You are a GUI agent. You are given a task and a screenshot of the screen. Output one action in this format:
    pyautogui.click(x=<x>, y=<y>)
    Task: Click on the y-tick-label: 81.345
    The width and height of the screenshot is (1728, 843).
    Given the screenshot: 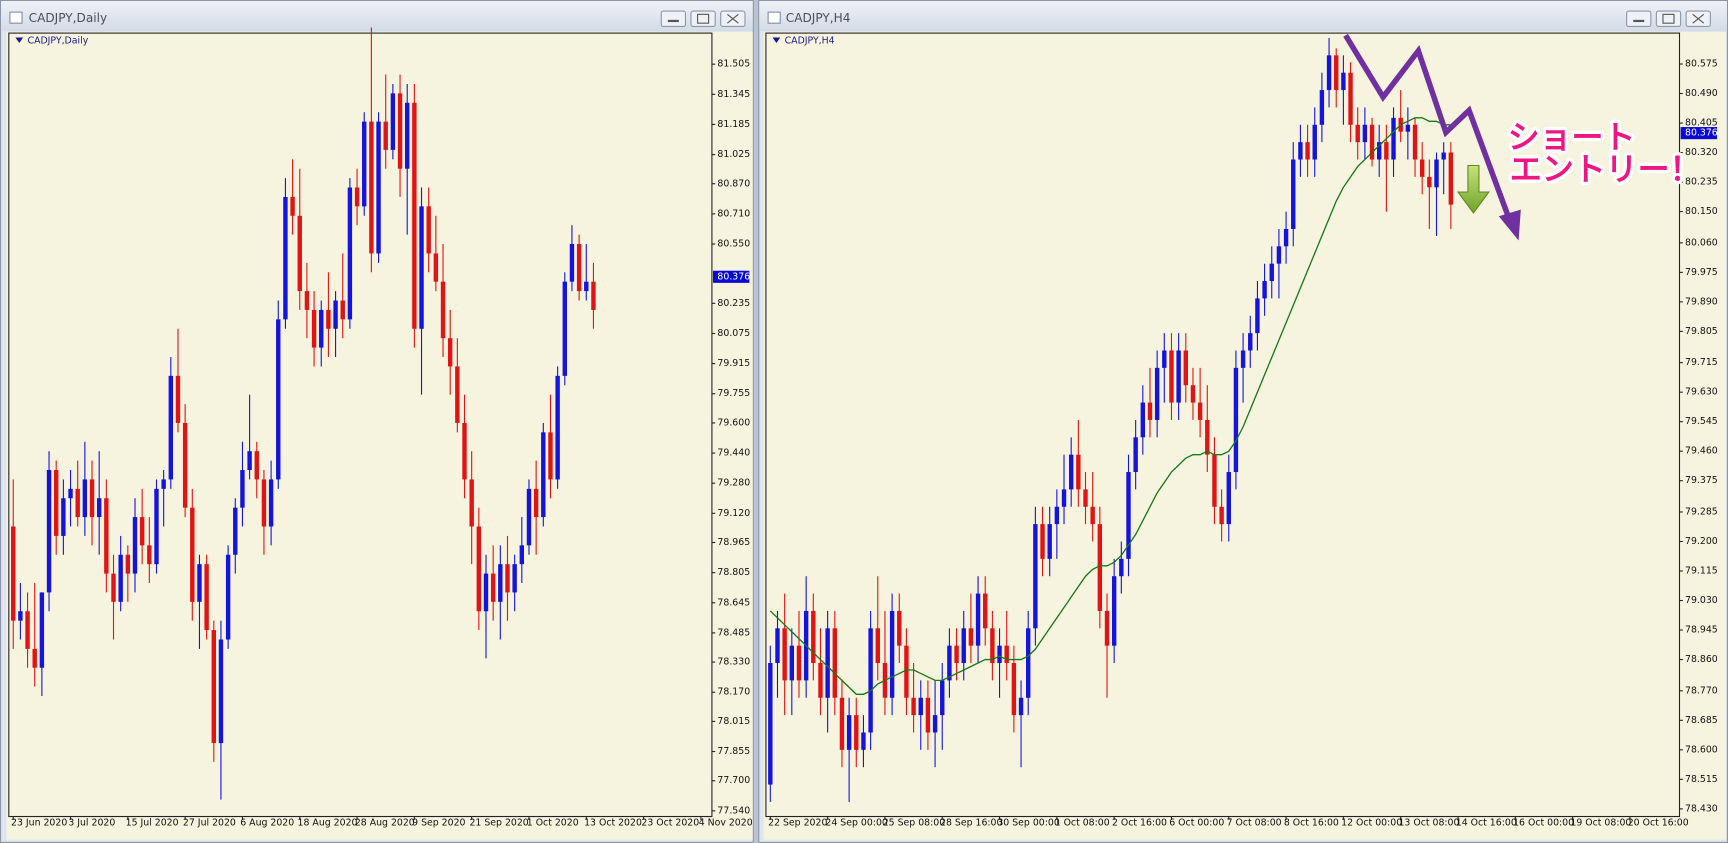 What is the action you would take?
    pyautogui.click(x=733, y=94)
    